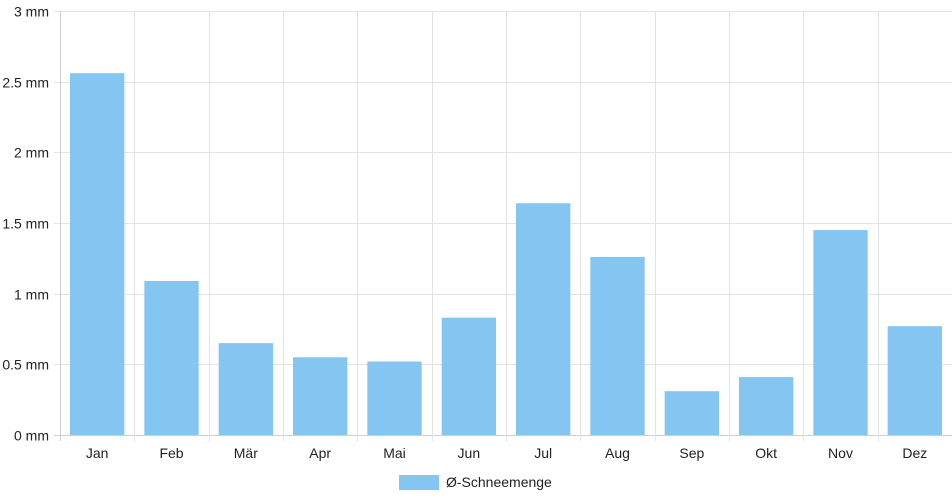 This screenshot has height=500, width=952. What do you see at coordinates (691, 413) in the screenshot?
I see `bar-sep` at bounding box center [691, 413].